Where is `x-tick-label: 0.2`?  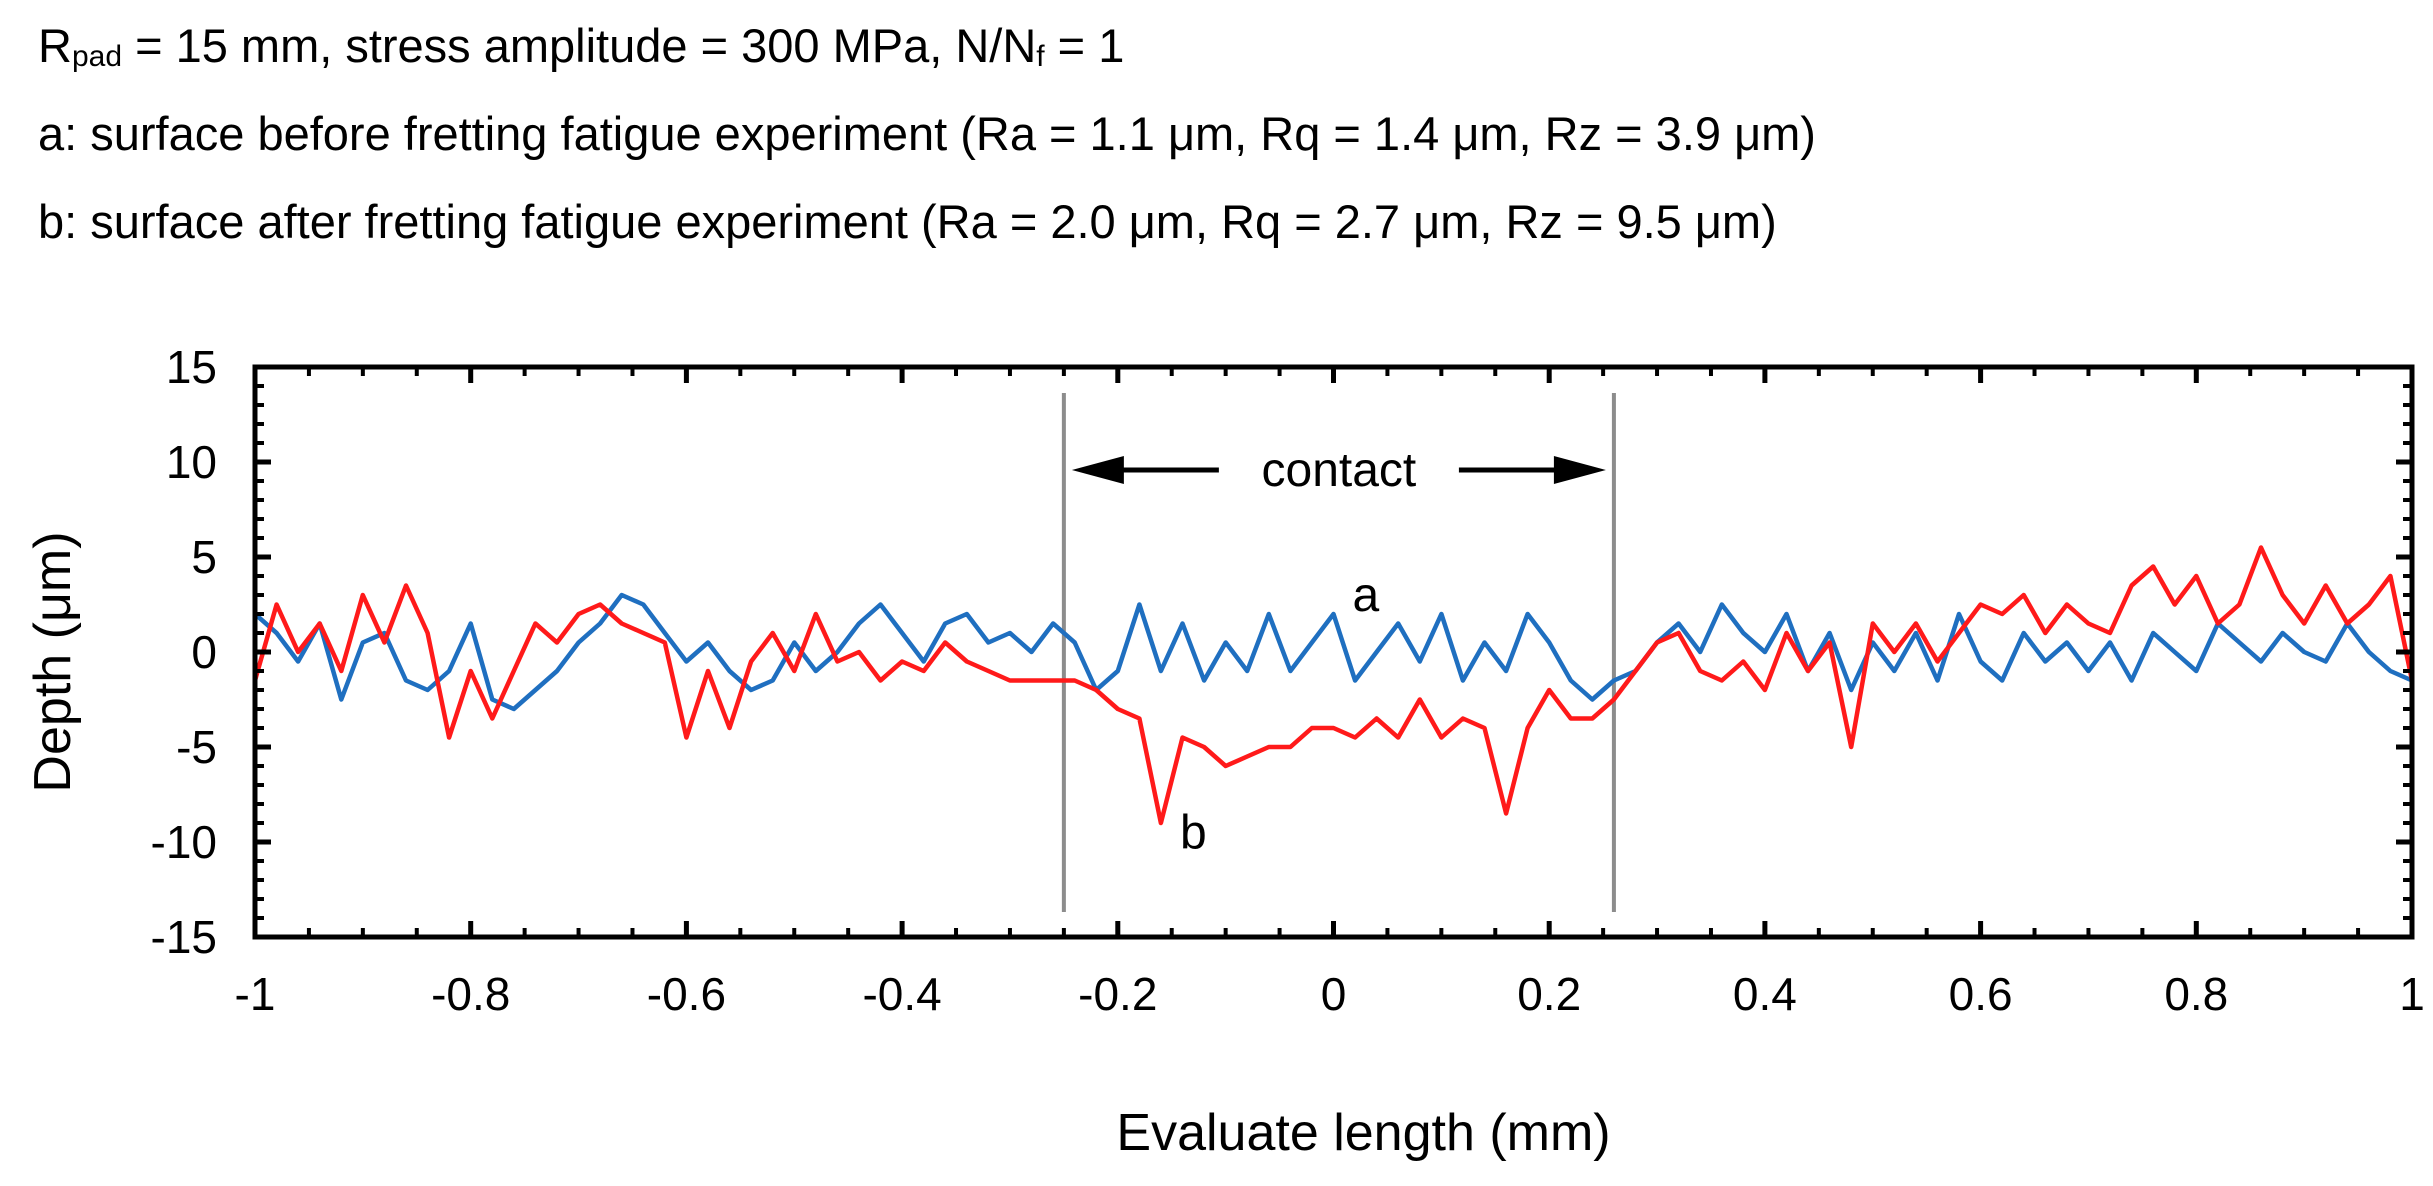
x-tick-label: 0.2 is located at coordinates (1549, 994).